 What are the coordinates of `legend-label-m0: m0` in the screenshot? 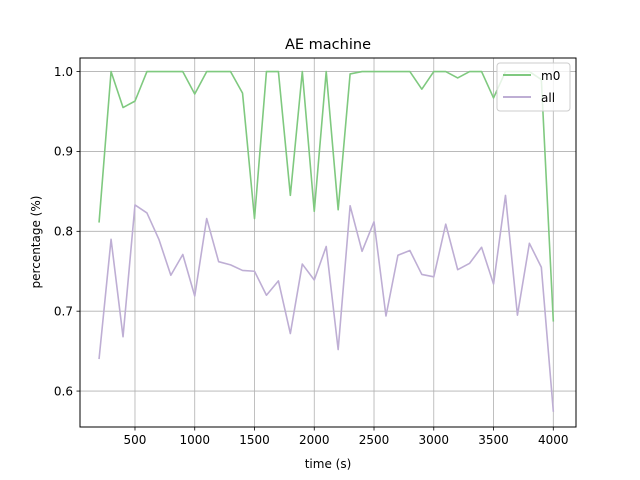 It's located at (550, 76).